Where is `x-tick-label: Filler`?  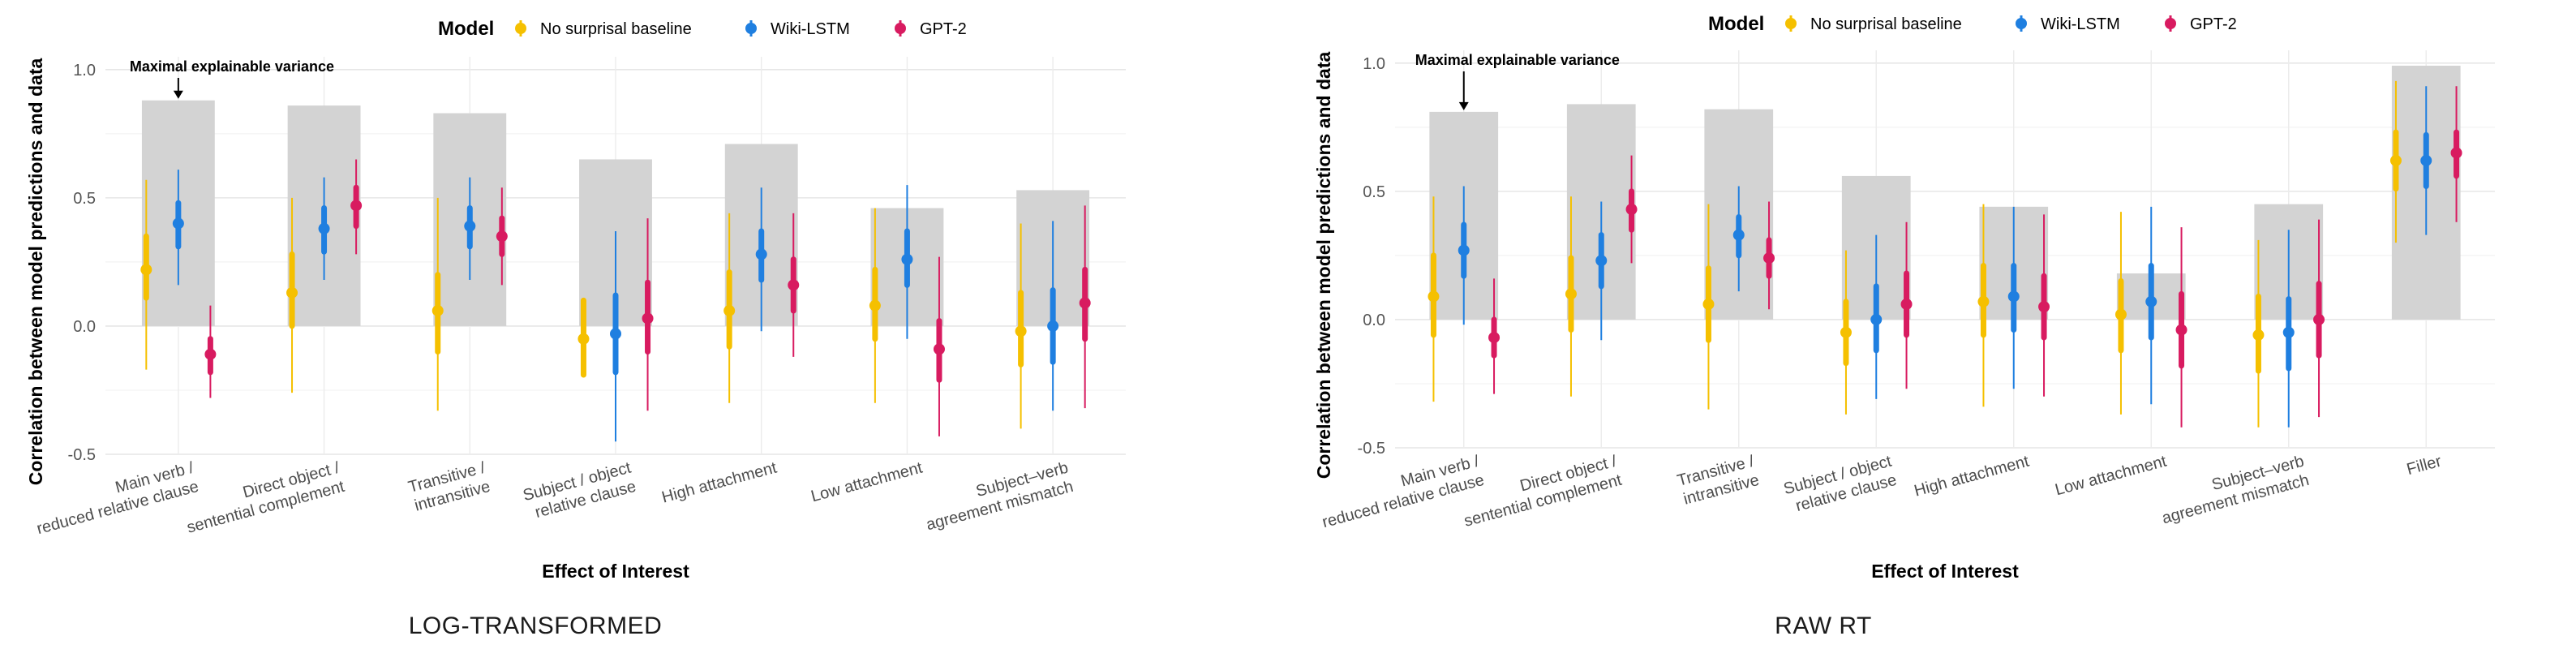
x-tick-label: Filler is located at coordinates (2424, 465).